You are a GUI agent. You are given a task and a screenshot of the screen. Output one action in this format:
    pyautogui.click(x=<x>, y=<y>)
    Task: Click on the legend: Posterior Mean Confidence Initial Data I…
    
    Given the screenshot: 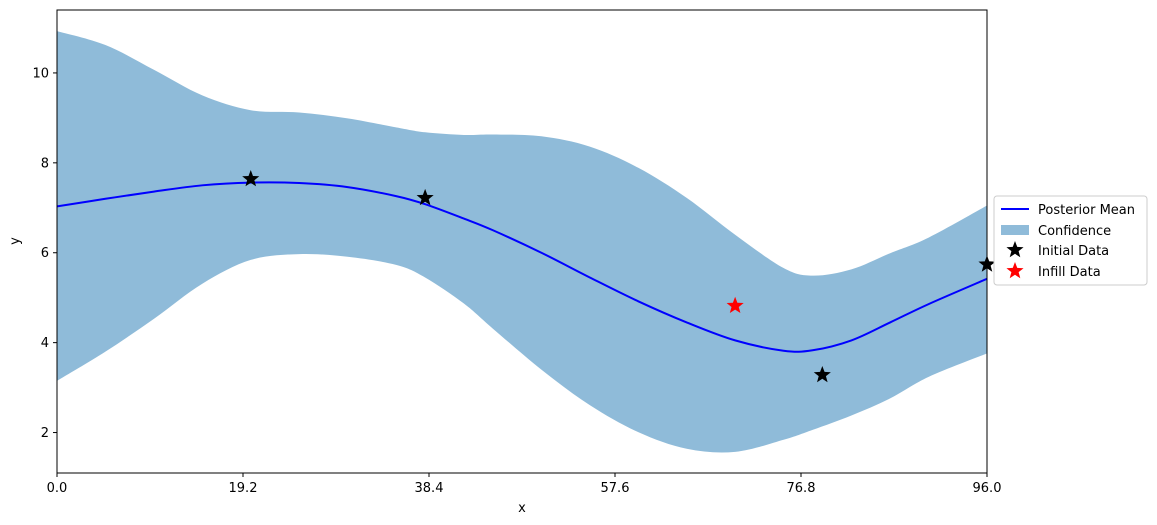 What is the action you would take?
    pyautogui.click(x=1070, y=240)
    